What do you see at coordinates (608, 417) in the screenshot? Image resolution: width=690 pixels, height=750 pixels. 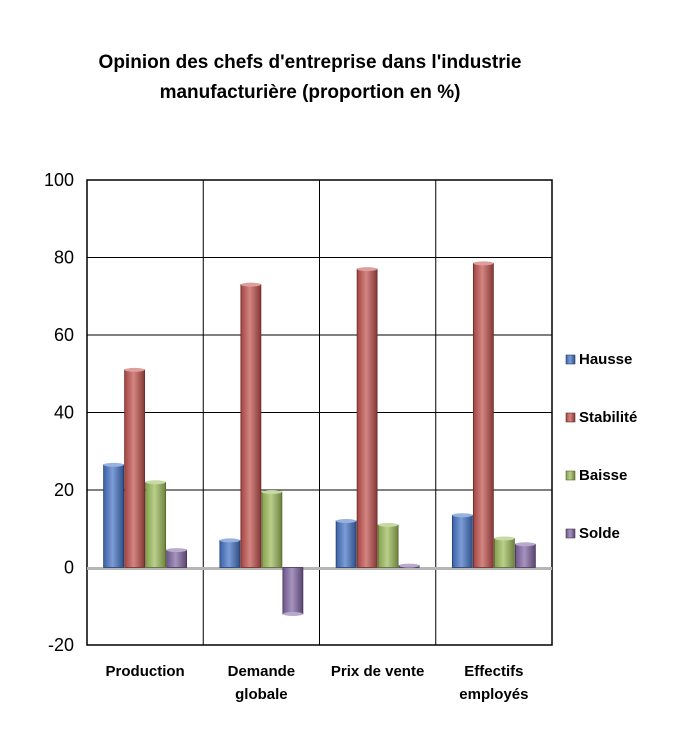 I see `legend-label: Stabilité` at bounding box center [608, 417].